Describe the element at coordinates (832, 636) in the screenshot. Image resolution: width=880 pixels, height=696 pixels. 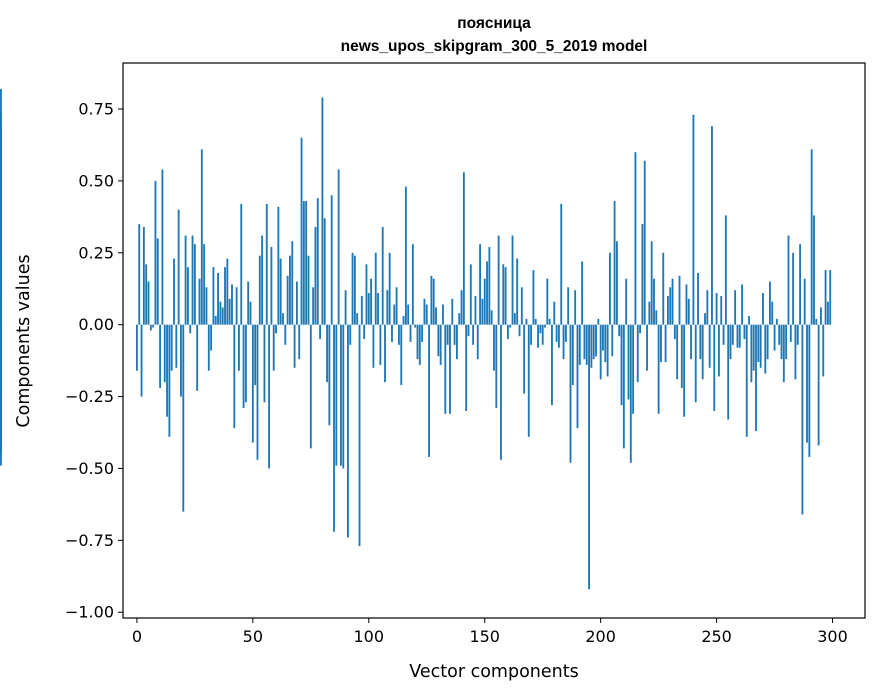
I see `x-tick-label: 300` at that location.